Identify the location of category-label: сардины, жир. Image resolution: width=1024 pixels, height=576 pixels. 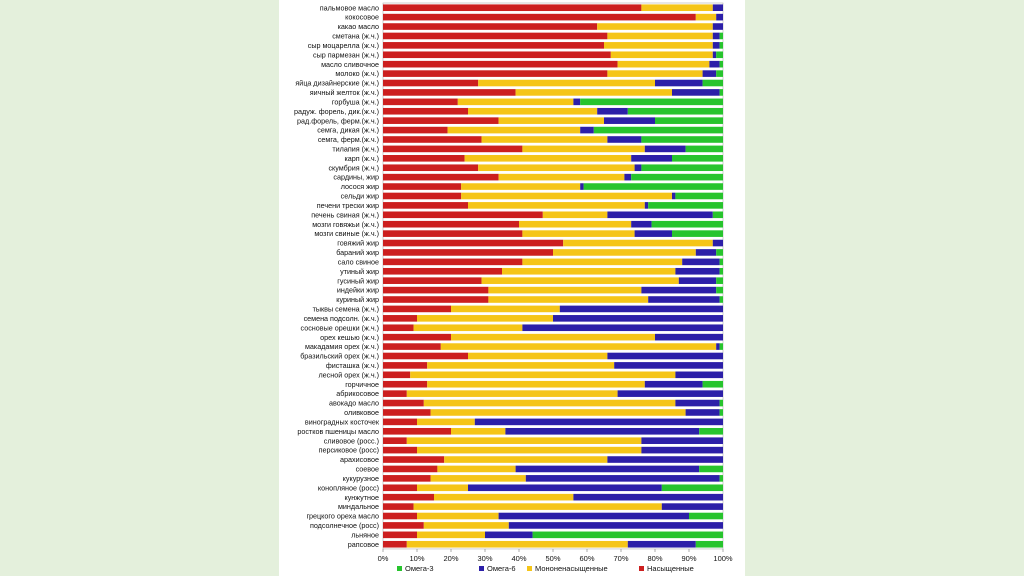
(356, 177).